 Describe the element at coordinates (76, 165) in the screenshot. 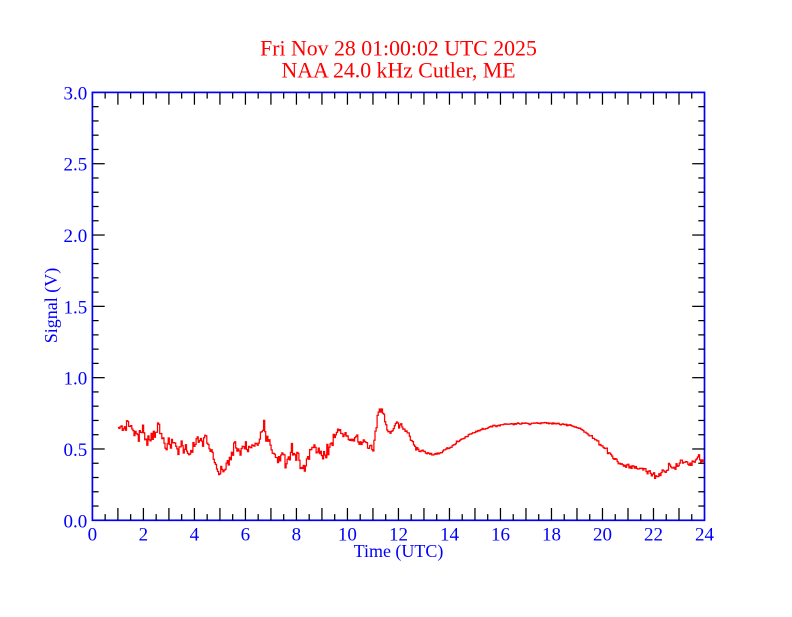

I see `svg-text: 2.5` at that location.